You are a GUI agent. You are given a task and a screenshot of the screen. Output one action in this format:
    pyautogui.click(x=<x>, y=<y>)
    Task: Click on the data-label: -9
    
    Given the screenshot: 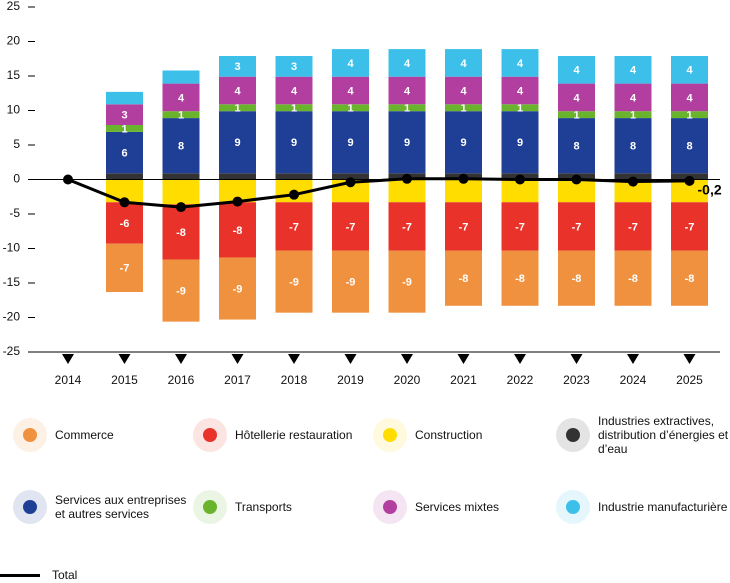 What is the action you would take?
    pyautogui.click(x=351, y=283)
    